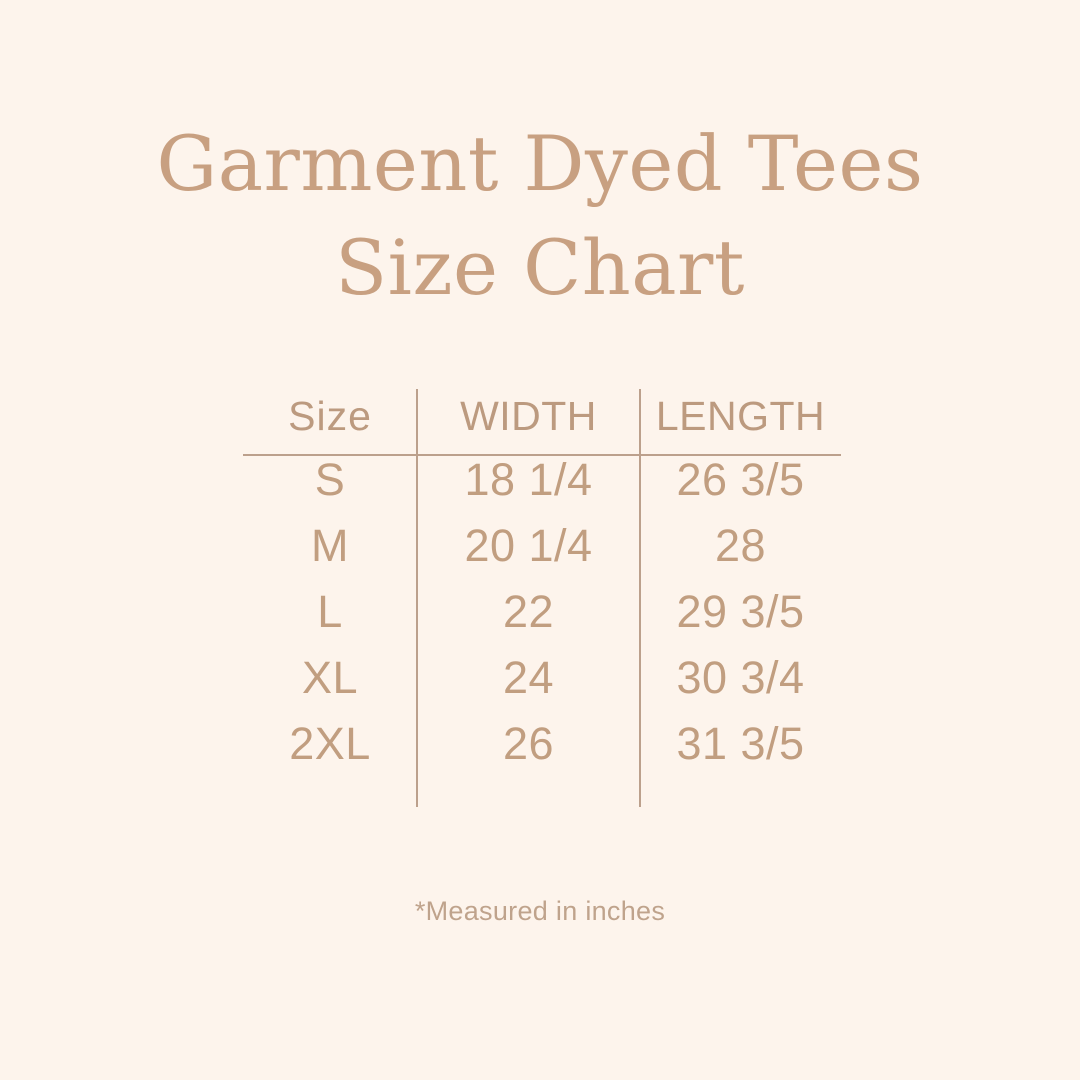 Image resolution: width=1080 pixels, height=1080 pixels. I want to click on cell-size: M, so click(330, 545).